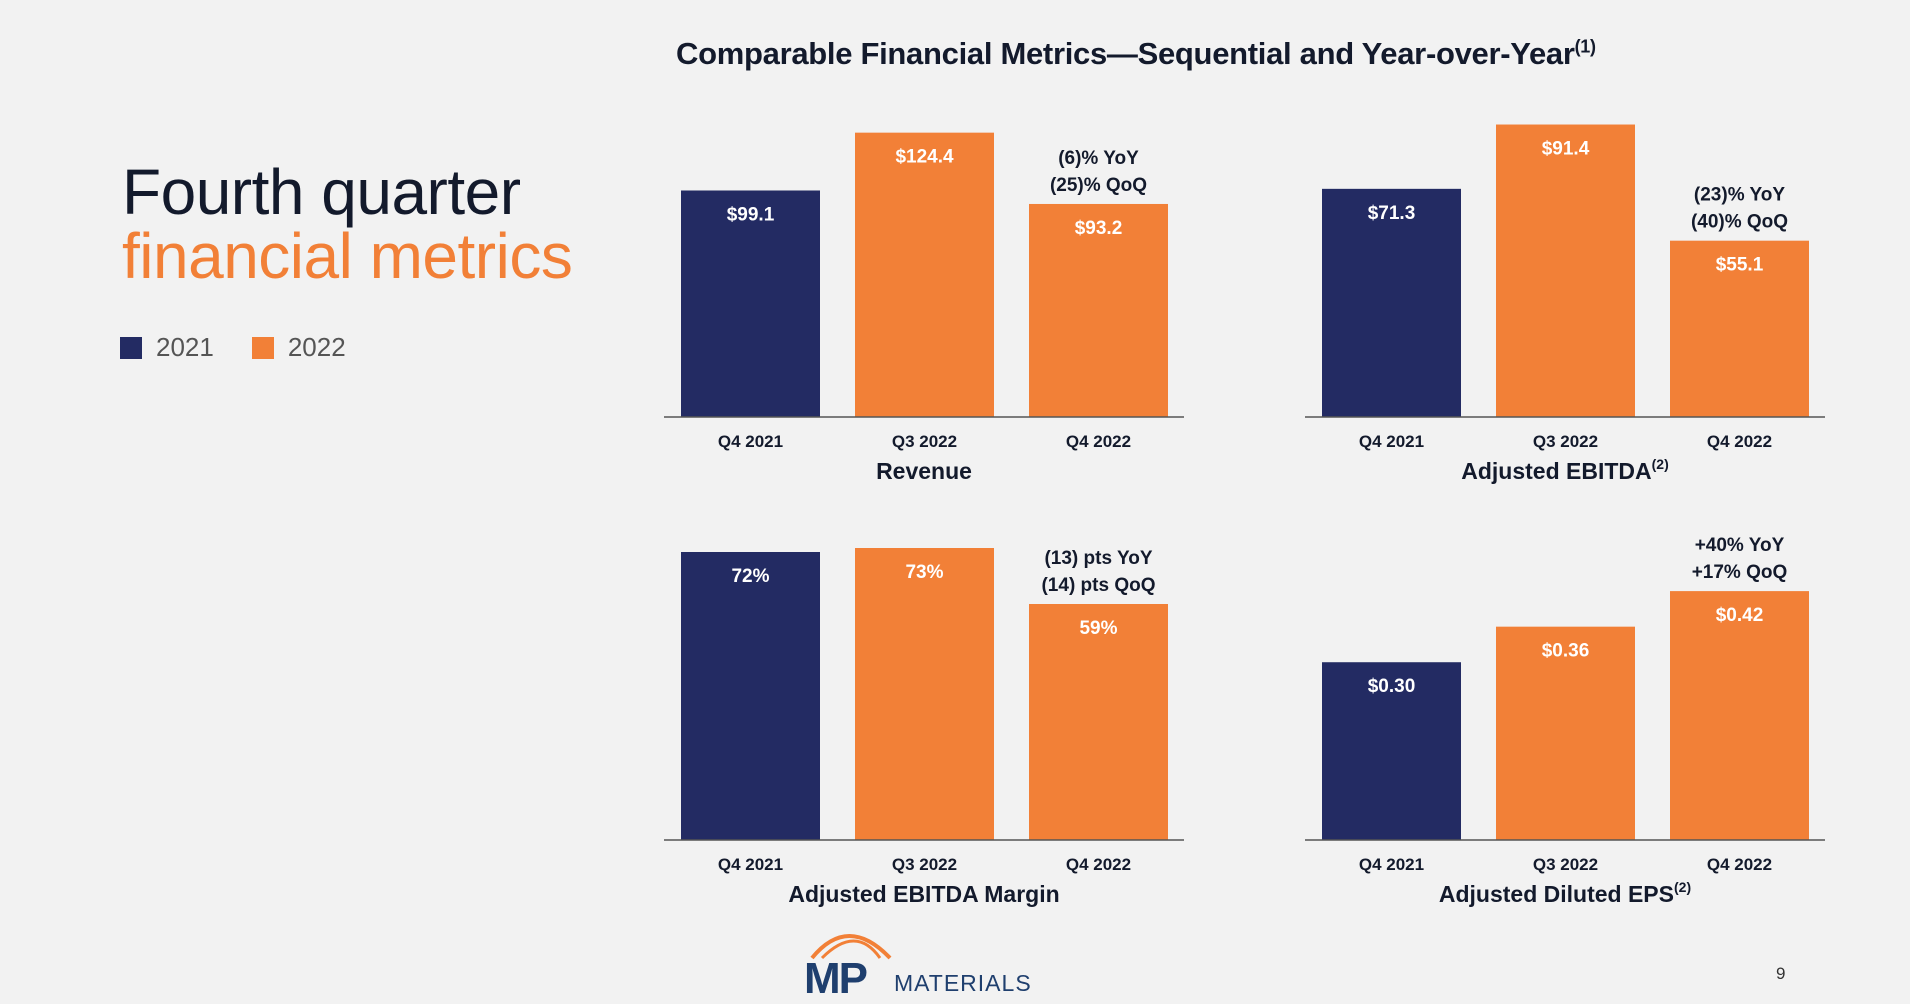  What do you see at coordinates (1098, 585) in the screenshot?
I see `chart-2-annotation-qoq: (14) pts QoQ` at bounding box center [1098, 585].